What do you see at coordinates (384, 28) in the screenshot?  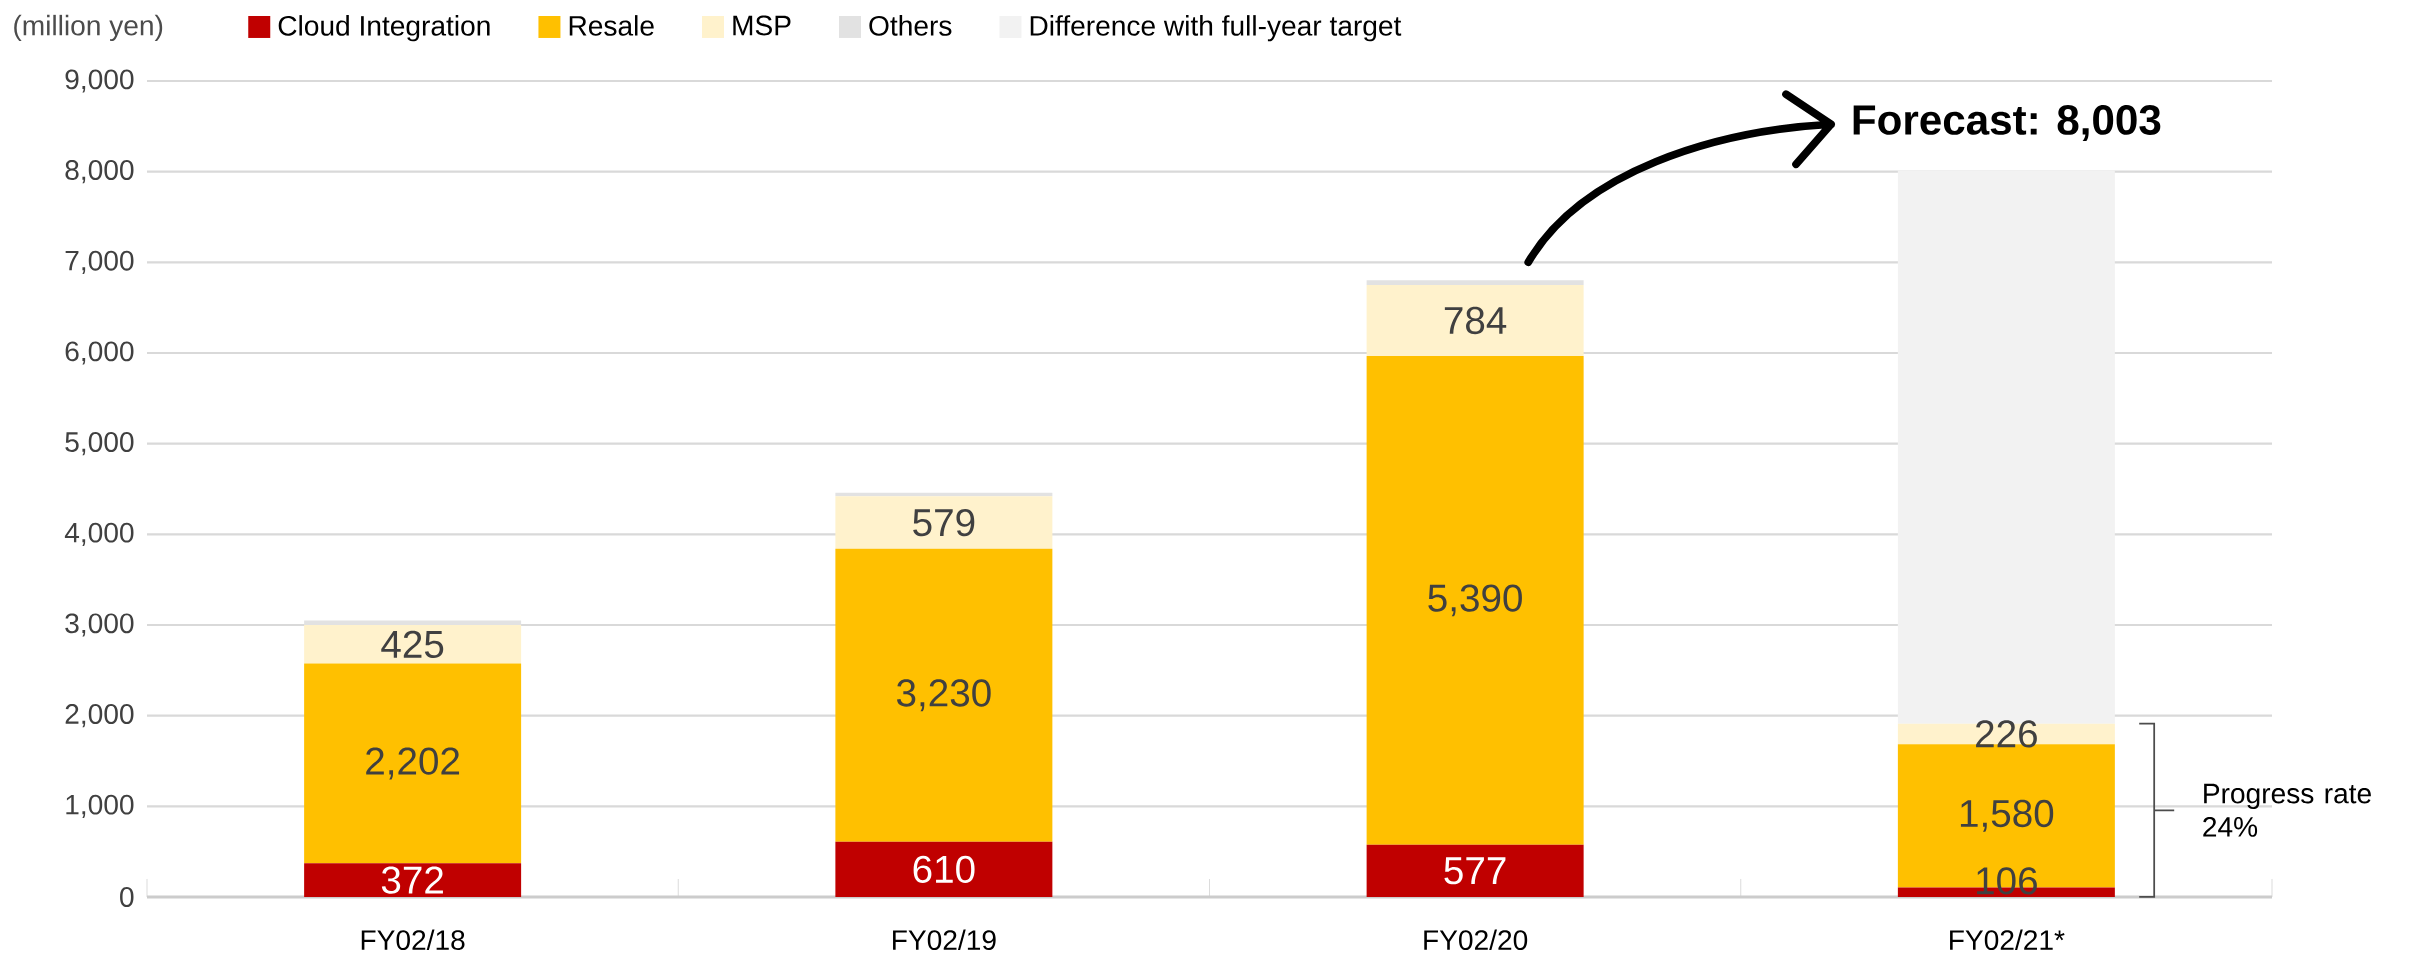 I see `legend-label: Cloud Integration` at bounding box center [384, 28].